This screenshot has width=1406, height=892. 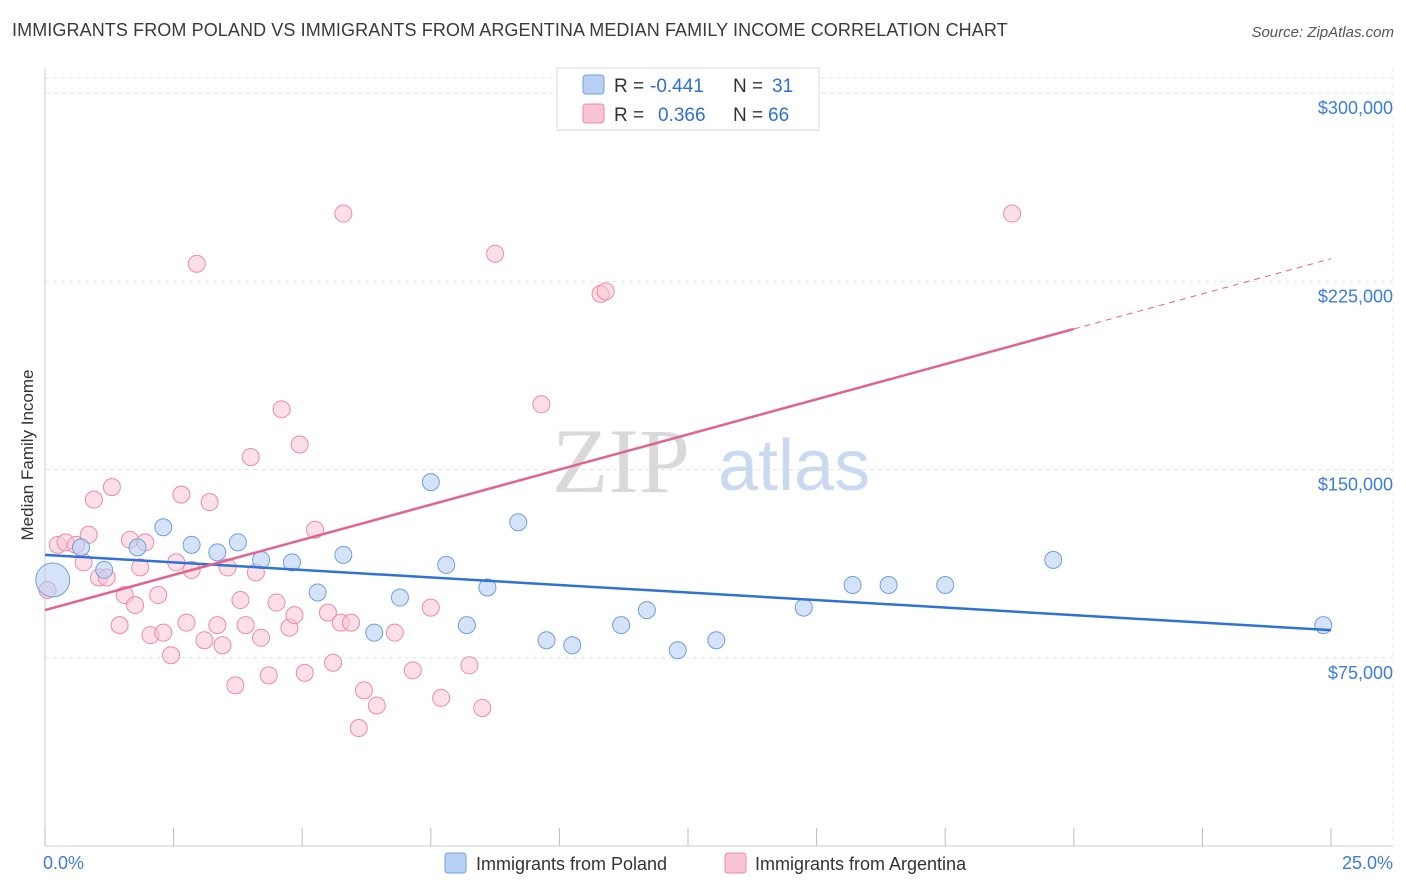 I want to click on bottom-legend-swatch-argentina, so click(x=735, y=863).